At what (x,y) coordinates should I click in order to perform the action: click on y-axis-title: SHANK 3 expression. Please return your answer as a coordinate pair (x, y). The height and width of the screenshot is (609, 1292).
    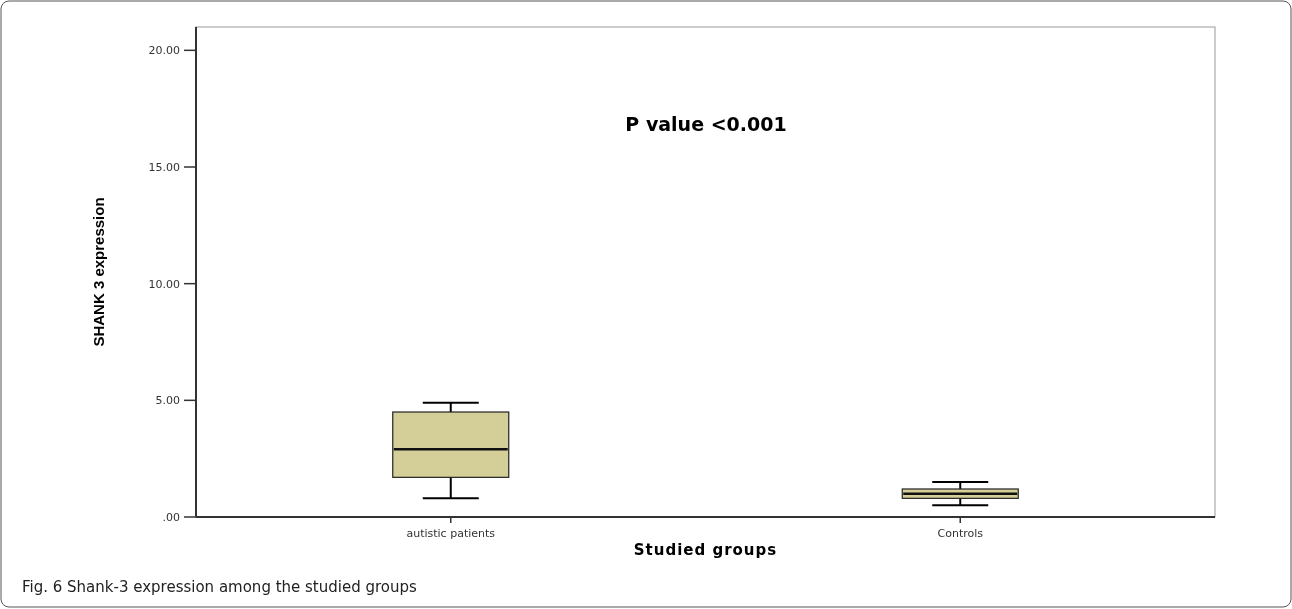
    Looking at the image, I should click on (98, 272).